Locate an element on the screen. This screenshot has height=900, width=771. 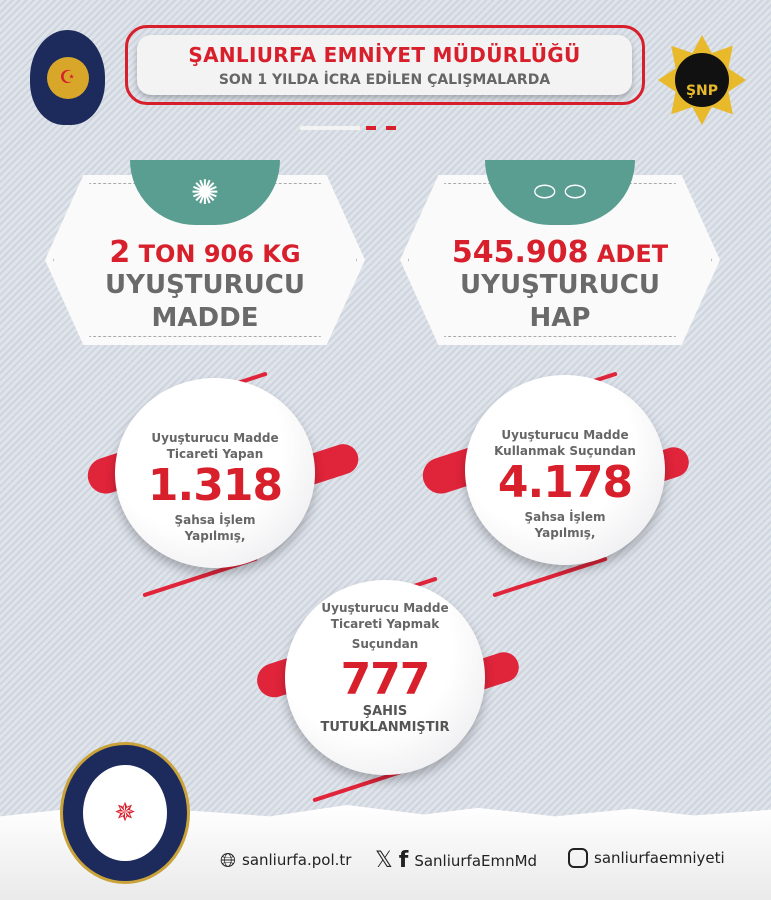
stat-value: 777 is located at coordinates (385, 679).